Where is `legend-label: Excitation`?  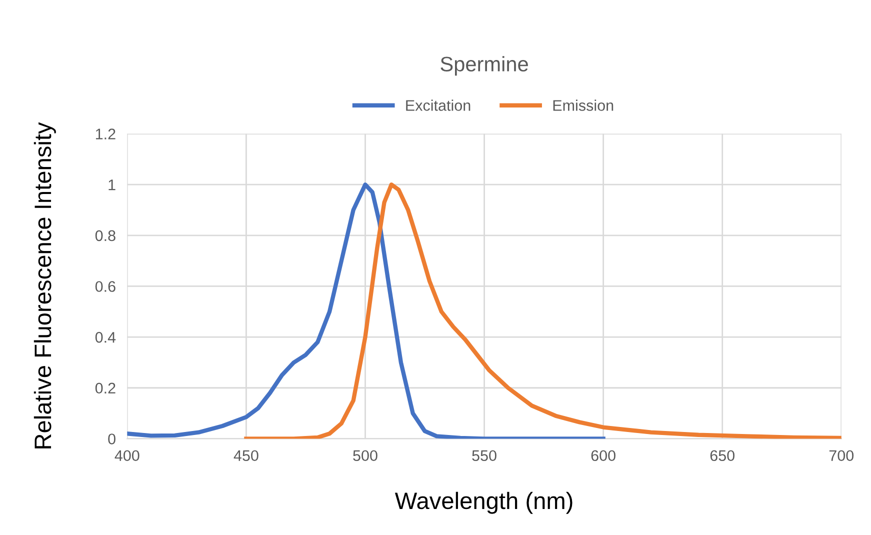
legend-label: Excitation is located at coordinates (438, 105).